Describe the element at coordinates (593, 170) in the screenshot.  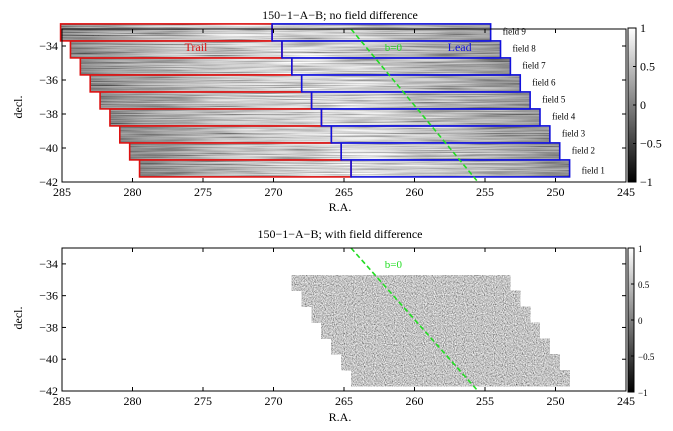
I see `field-label: field 1` at that location.